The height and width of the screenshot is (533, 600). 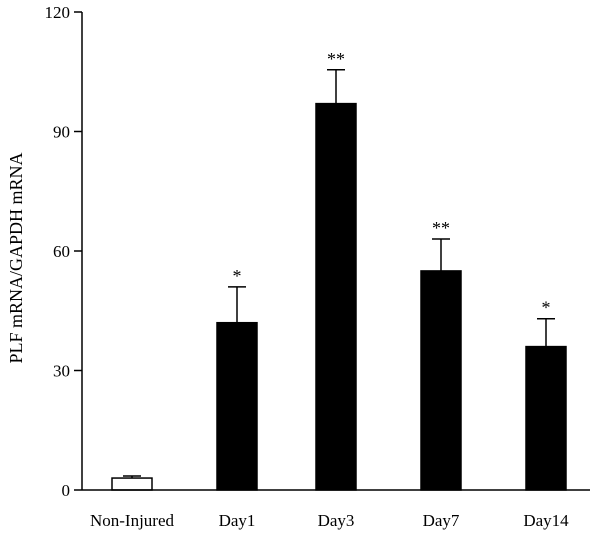 I want to click on y-tick-label: 90, so click(x=61, y=132).